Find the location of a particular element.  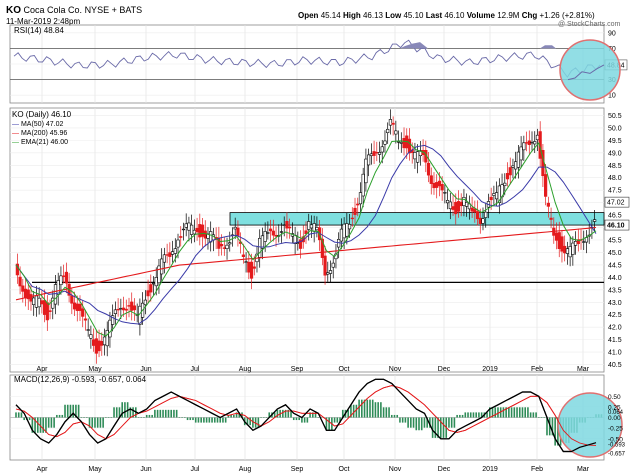

macd-y-tick-0: 0.50 is located at coordinates (614, 397).